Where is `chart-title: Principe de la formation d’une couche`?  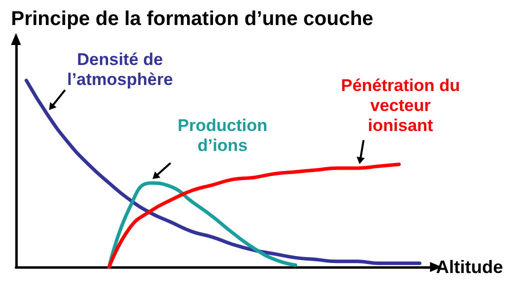 chart-title: Principe de la formation d’une couche is located at coordinates (192, 19).